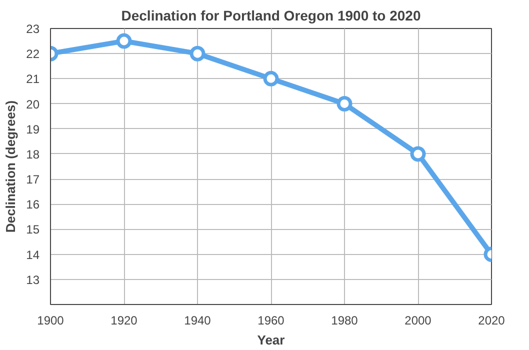  I want to click on x-tick-label: 1980, so click(344, 321).